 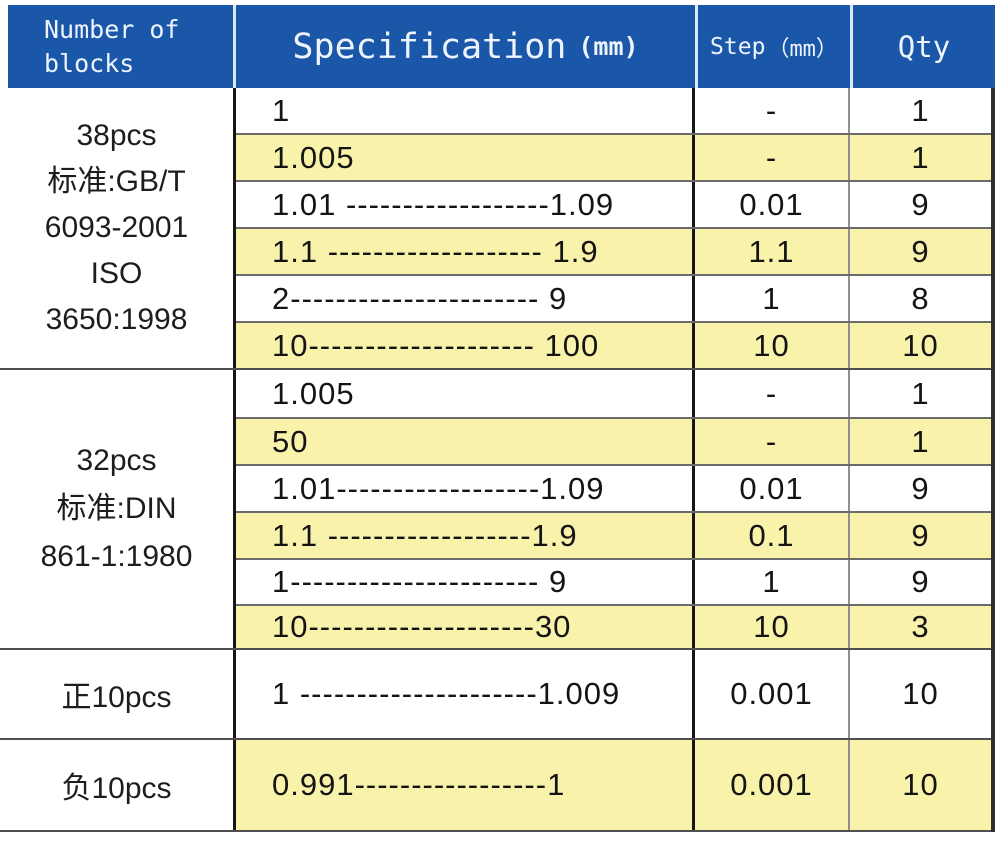 What do you see at coordinates (772, 535) in the screenshot?
I see `step-cell: 0.1` at bounding box center [772, 535].